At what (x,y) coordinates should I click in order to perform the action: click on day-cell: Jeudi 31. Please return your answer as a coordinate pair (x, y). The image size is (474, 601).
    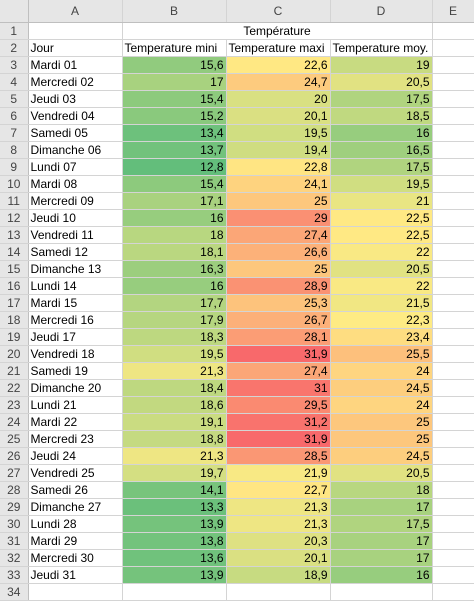
    Looking at the image, I should click on (75, 575).